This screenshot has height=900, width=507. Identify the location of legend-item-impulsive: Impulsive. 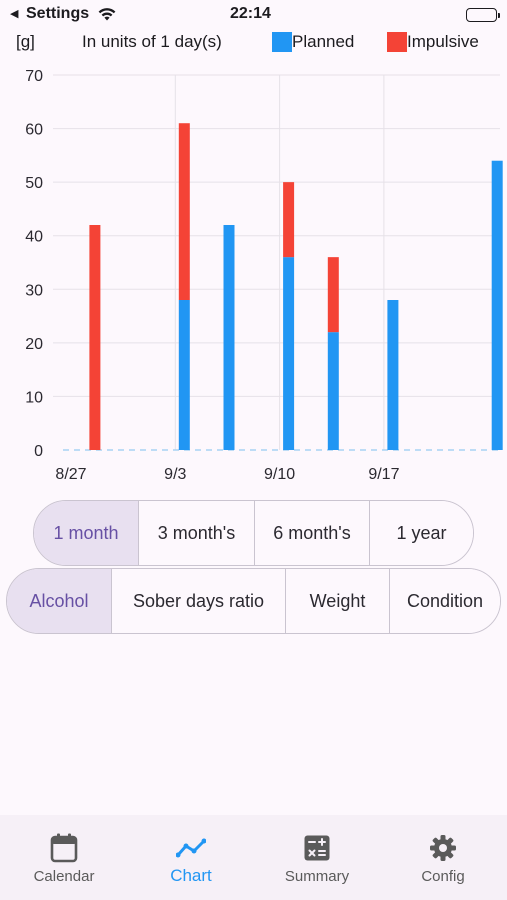
(433, 42).